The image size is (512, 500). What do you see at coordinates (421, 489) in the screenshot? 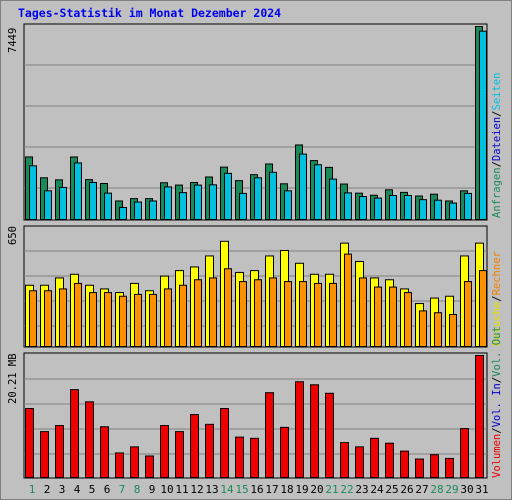
I see `x-tick-label-27: 27` at bounding box center [421, 489].